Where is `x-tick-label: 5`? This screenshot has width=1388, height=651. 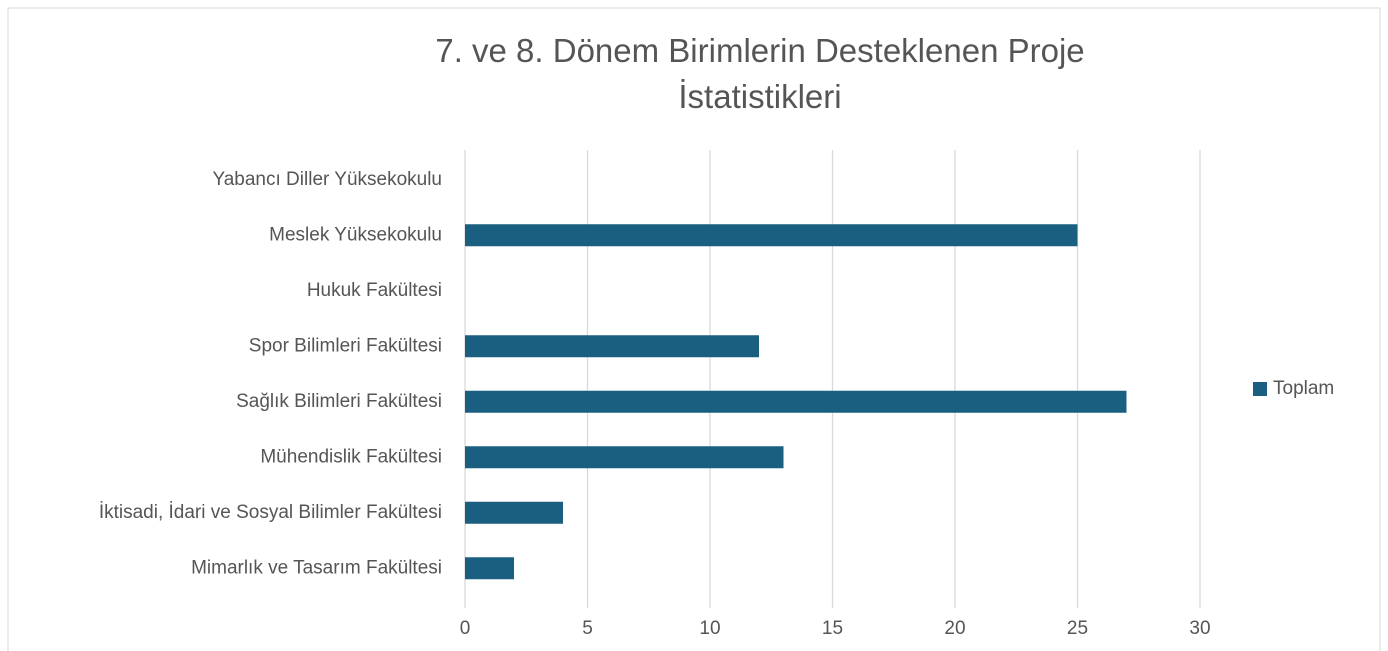 x-tick-label: 5 is located at coordinates (587, 628).